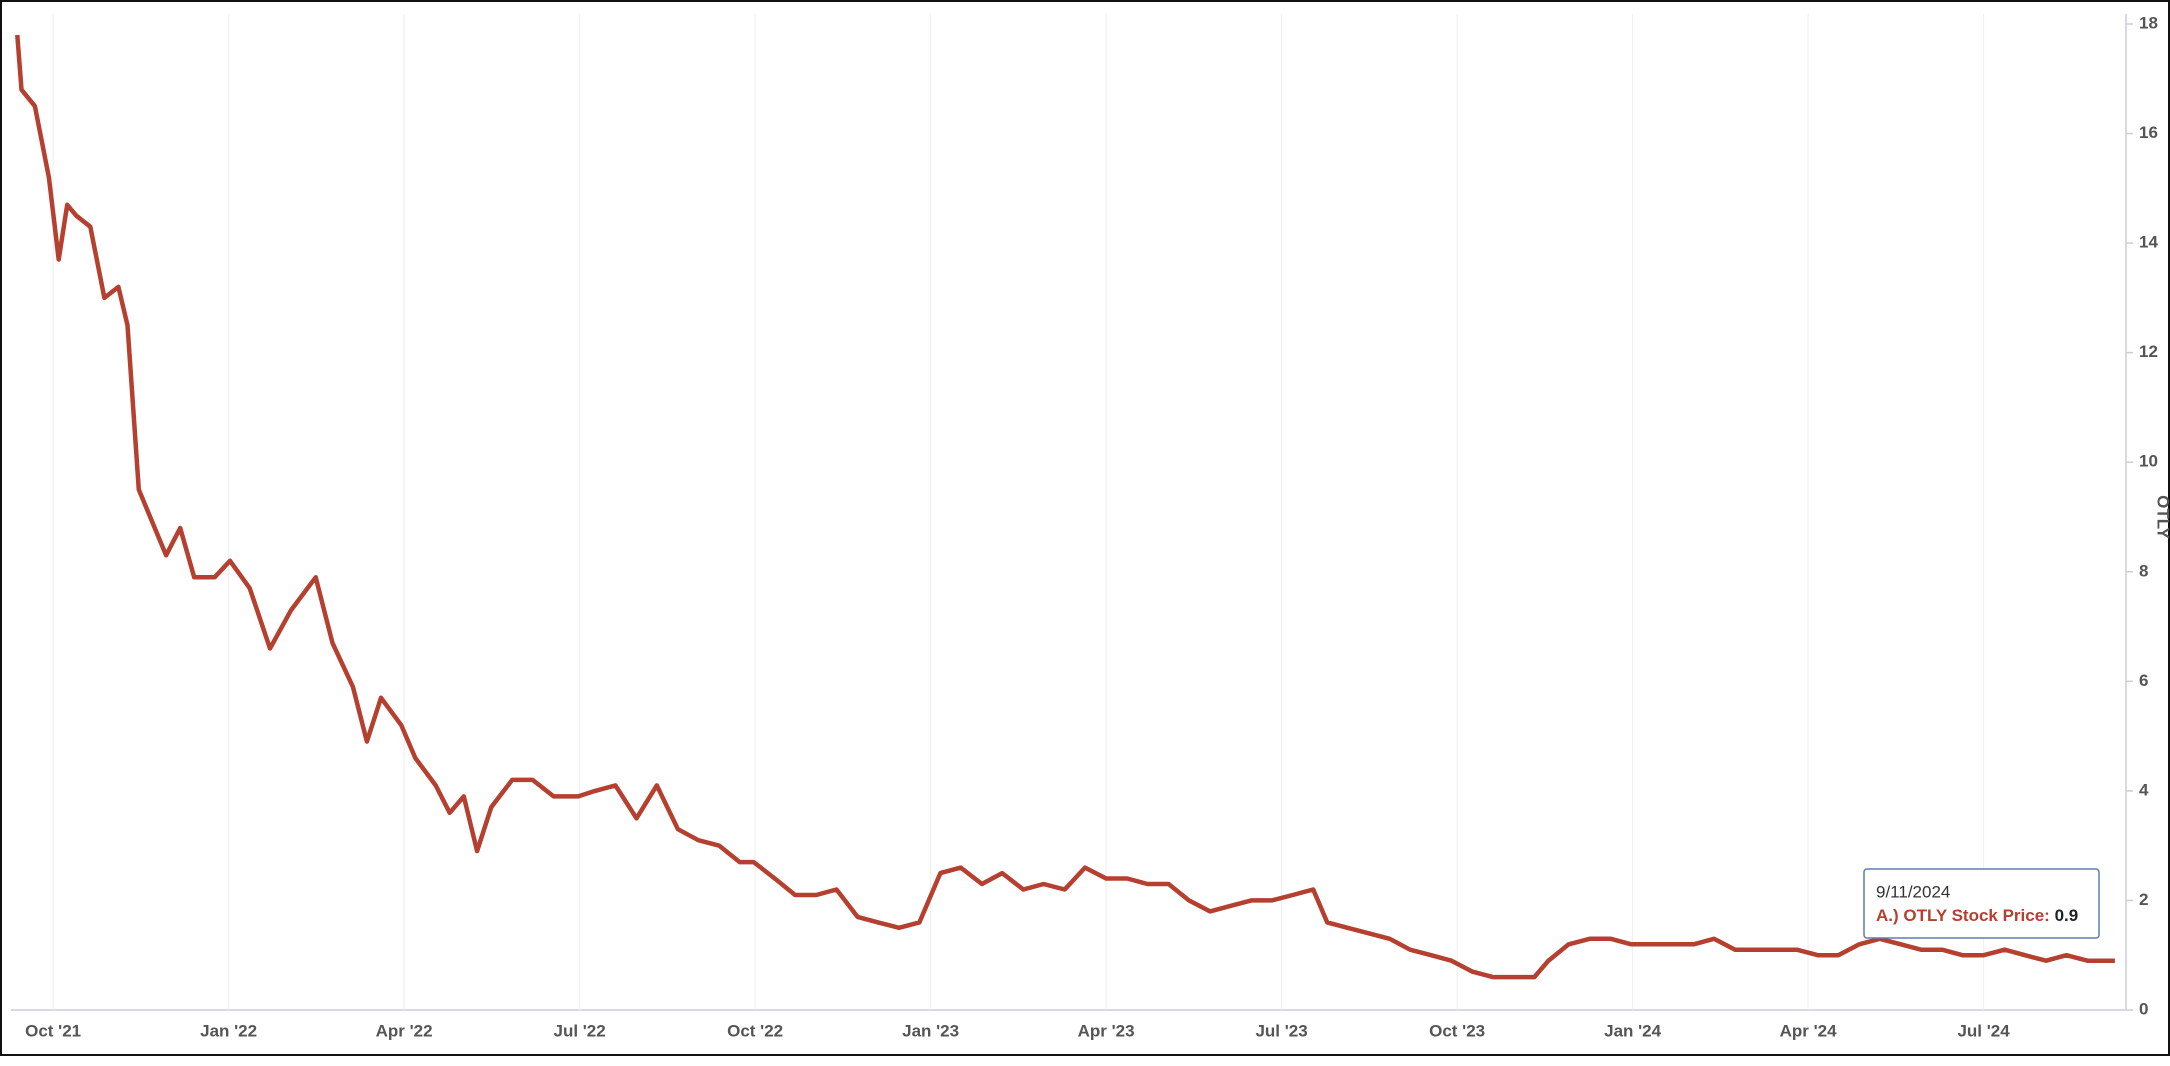 The image size is (2170, 1066). Describe the element at coordinates (2148, 22) in the screenshot. I see `y-tick-label: 18` at that location.